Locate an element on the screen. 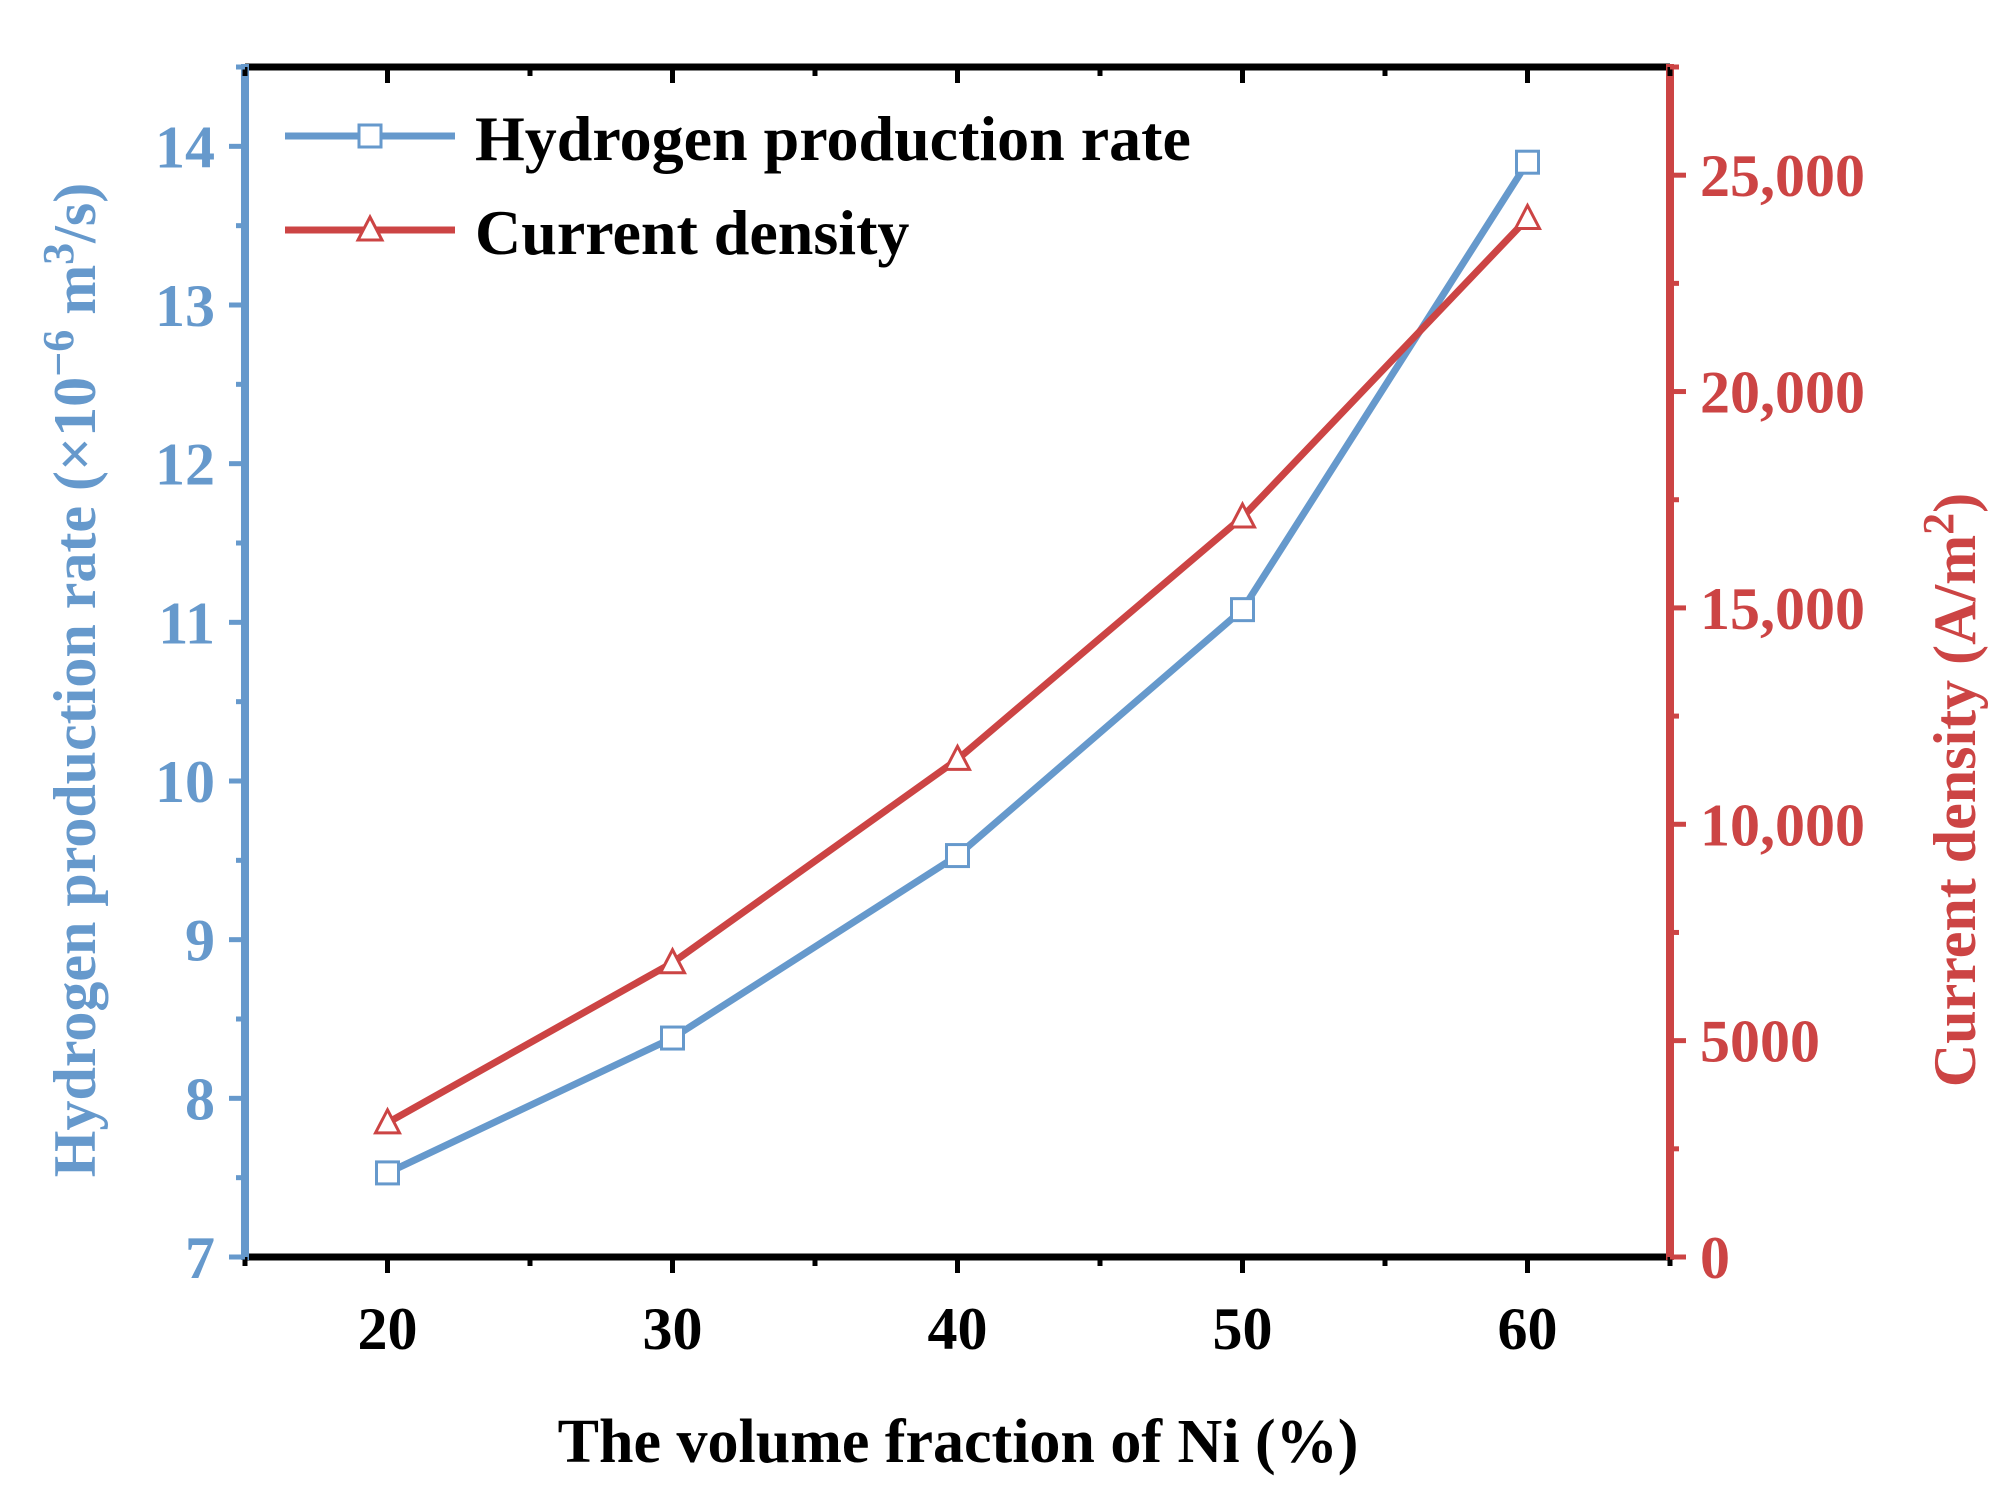 Image resolution: width=2010 pixels, height=1495 pixels. left-y-tick-label: 10 is located at coordinates (185, 782).